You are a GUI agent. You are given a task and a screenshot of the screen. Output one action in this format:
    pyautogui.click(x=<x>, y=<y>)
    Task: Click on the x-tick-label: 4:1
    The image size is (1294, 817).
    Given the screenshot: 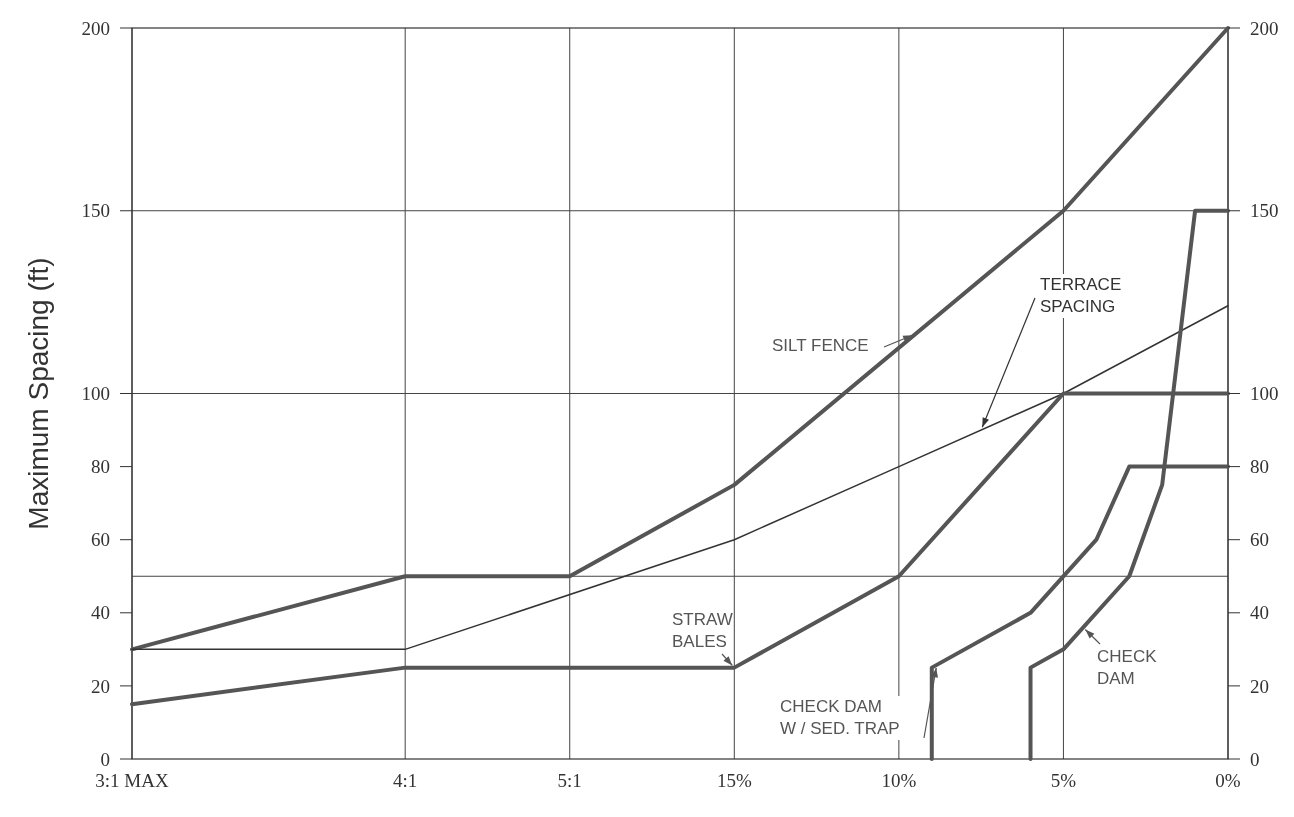 What is the action you would take?
    pyautogui.click(x=405, y=780)
    